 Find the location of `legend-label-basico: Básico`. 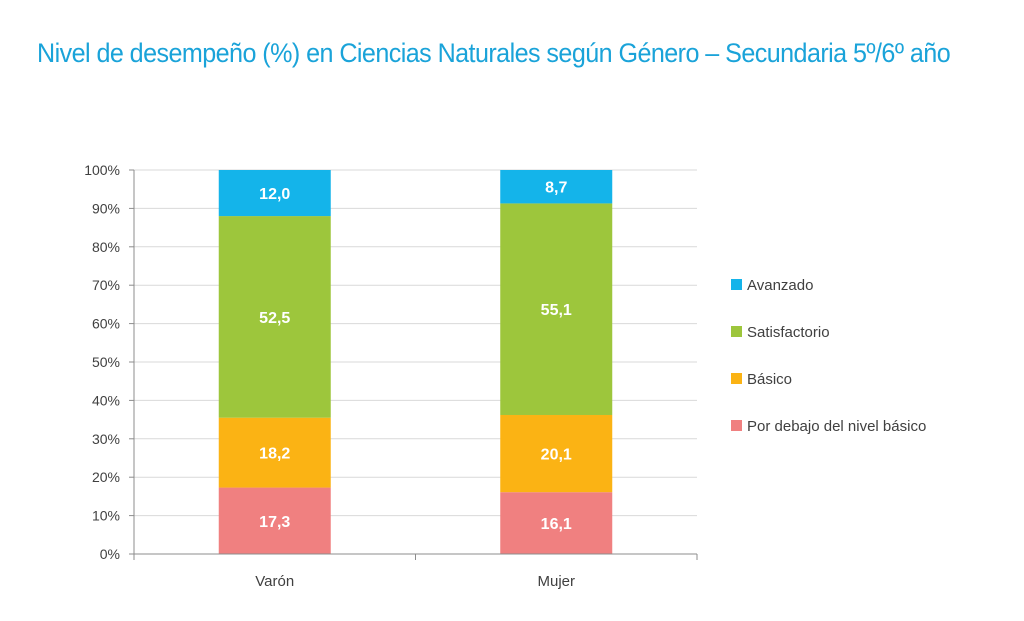

legend-label-basico: Básico is located at coordinates (769, 379).